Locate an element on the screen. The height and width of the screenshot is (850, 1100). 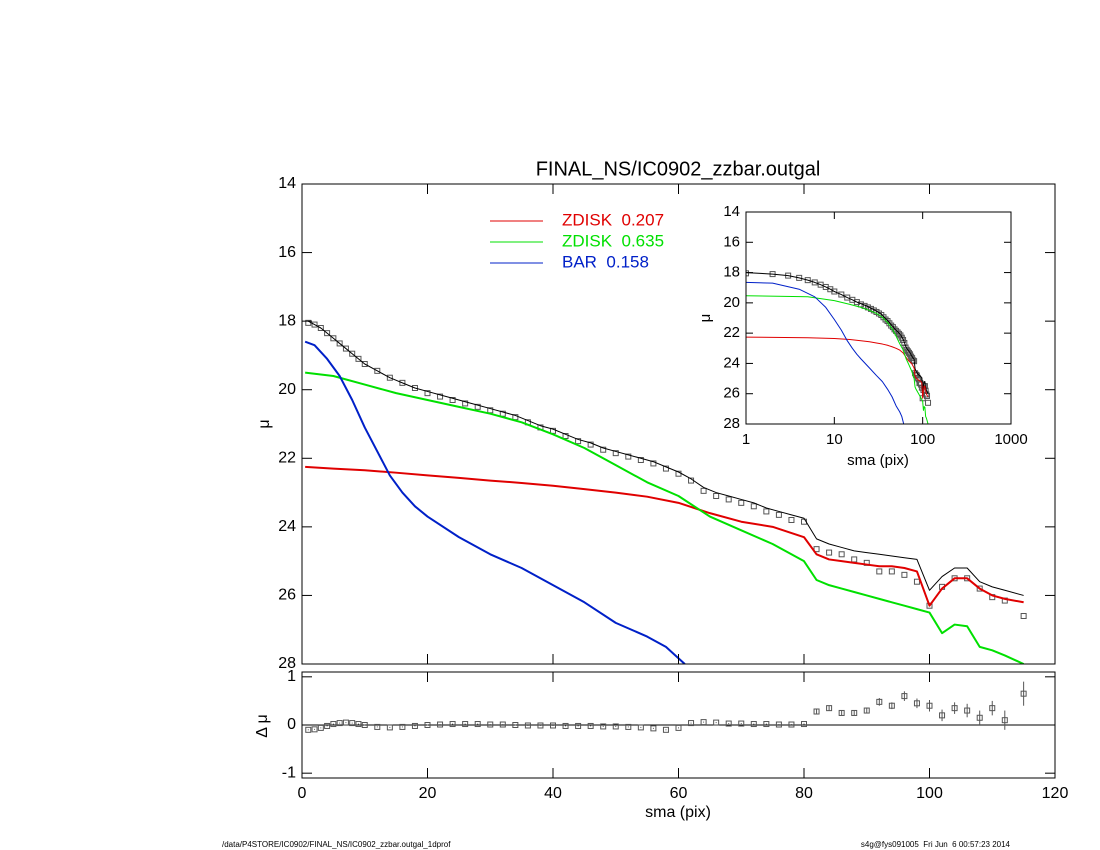
x-tick-label: 60 is located at coordinates (679, 793).